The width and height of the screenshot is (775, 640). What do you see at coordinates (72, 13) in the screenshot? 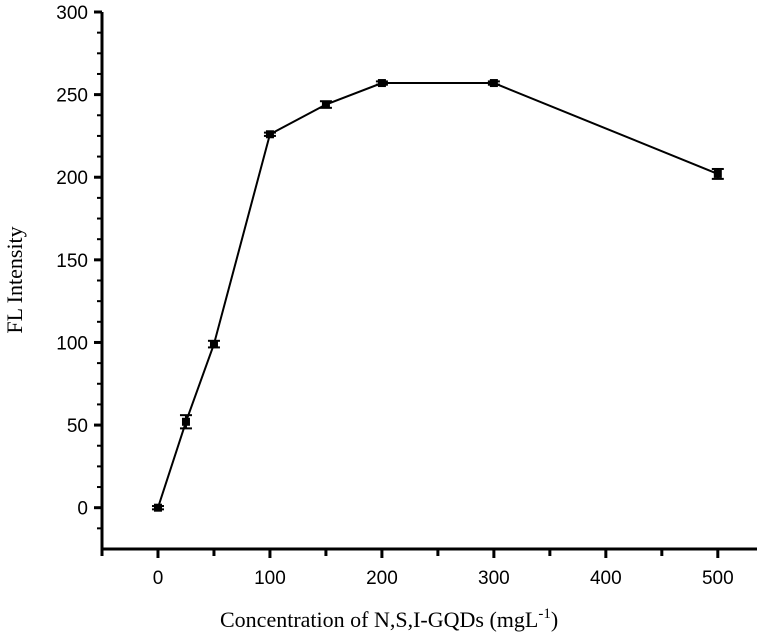
I see `y-tick-label: 300` at bounding box center [72, 13].